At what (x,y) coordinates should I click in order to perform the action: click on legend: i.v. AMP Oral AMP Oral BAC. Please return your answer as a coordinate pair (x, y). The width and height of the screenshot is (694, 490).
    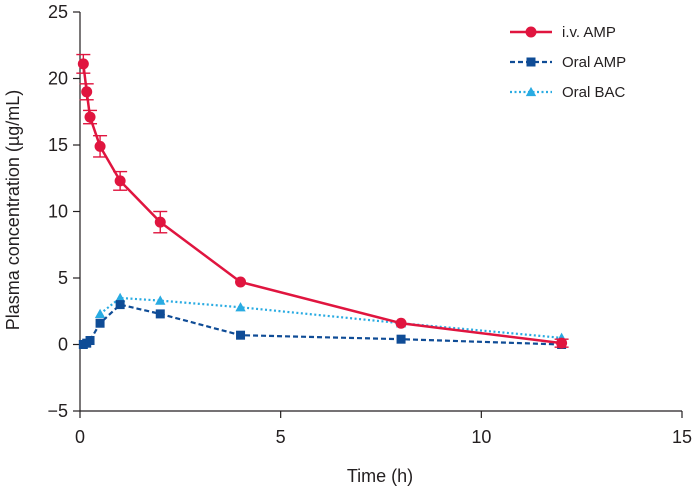
    Looking at the image, I should click on (568, 62).